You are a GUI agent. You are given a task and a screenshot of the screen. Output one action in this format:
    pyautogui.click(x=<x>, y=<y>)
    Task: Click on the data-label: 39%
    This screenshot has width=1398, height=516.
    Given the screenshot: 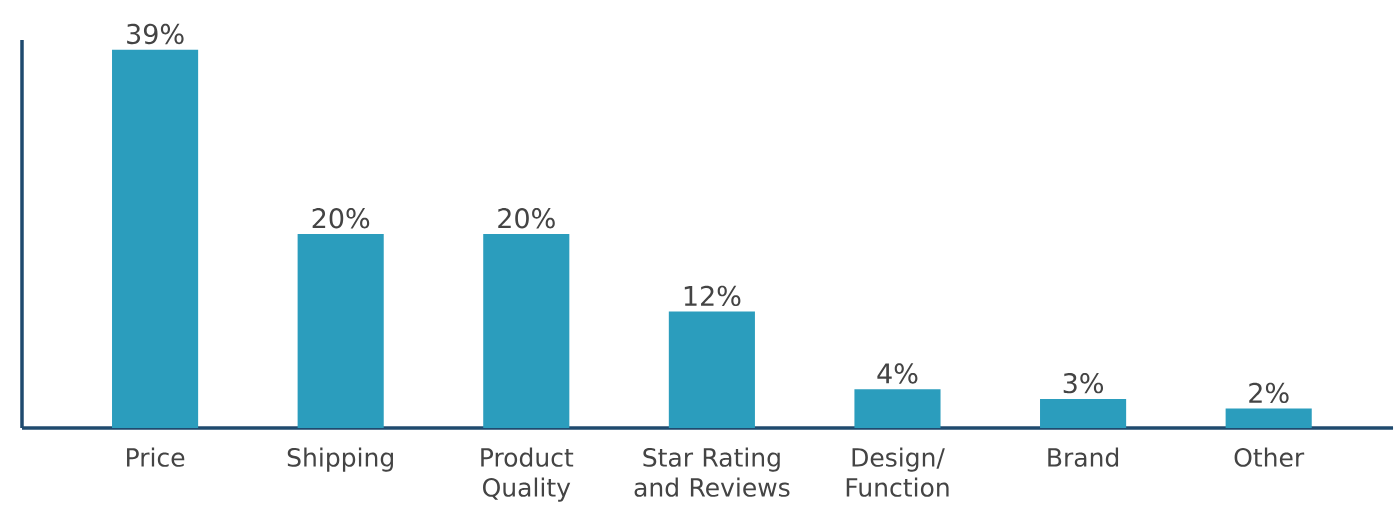 What is the action you would take?
    pyautogui.click(x=155, y=34)
    